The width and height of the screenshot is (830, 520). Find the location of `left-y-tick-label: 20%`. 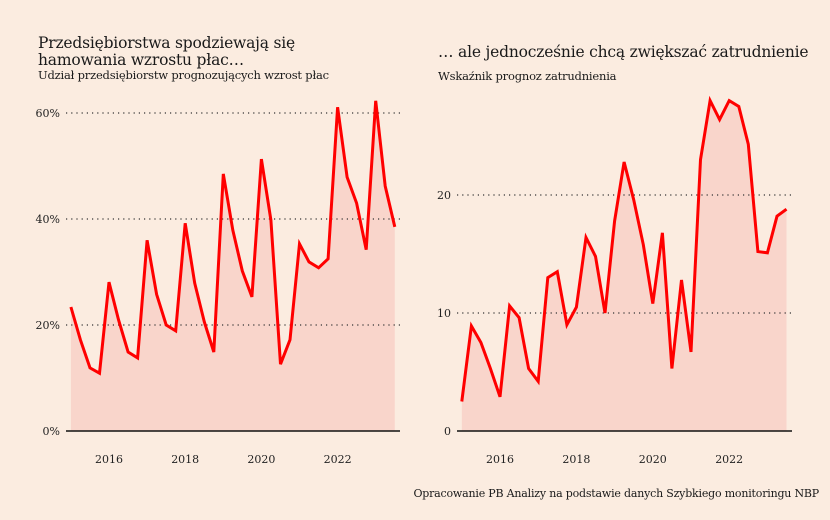

left-y-tick-label: 20% is located at coordinates (48, 325).